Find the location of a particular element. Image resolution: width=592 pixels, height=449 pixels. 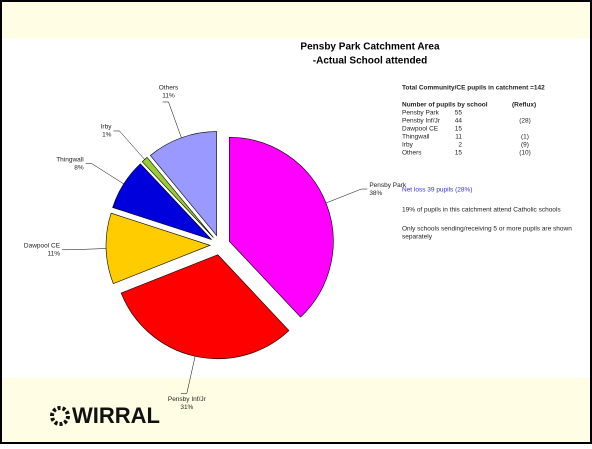

row-count: 55 is located at coordinates (459, 113).